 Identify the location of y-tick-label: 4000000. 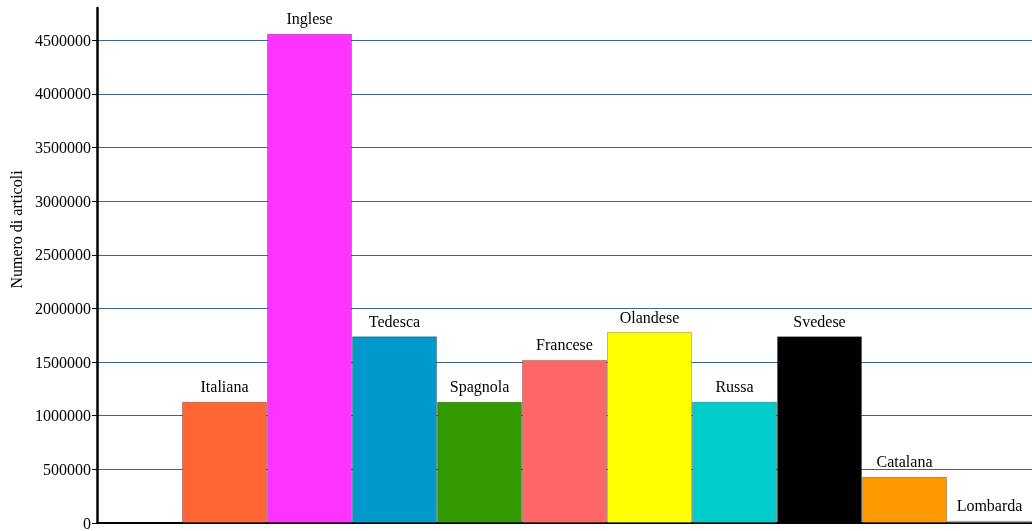
(63, 94).